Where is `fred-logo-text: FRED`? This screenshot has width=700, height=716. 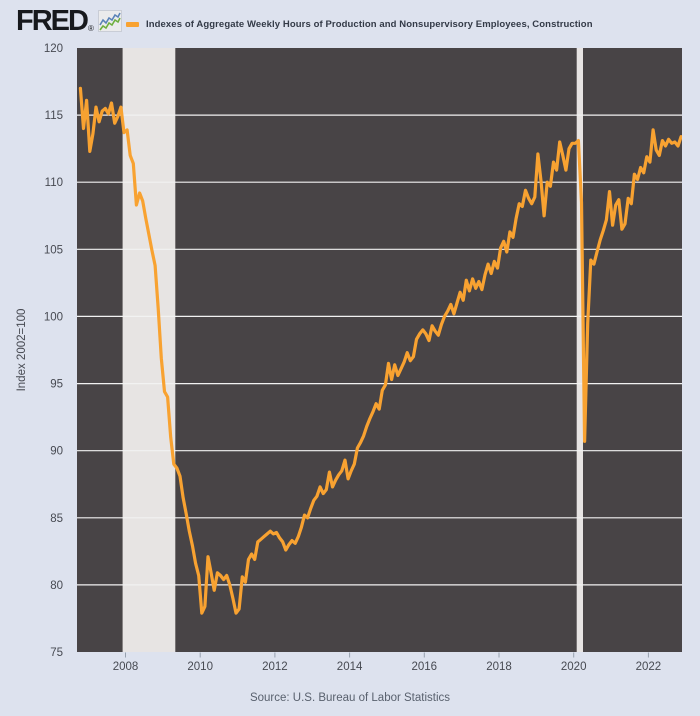
fred-logo-text: FRED is located at coordinates (52, 21).